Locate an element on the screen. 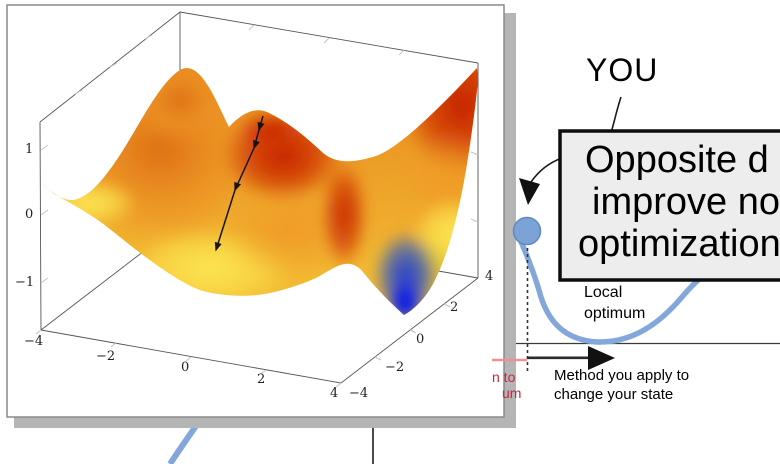 The width and height of the screenshot is (780, 464). callout-text-line3: optimization is located at coordinates (679, 244).